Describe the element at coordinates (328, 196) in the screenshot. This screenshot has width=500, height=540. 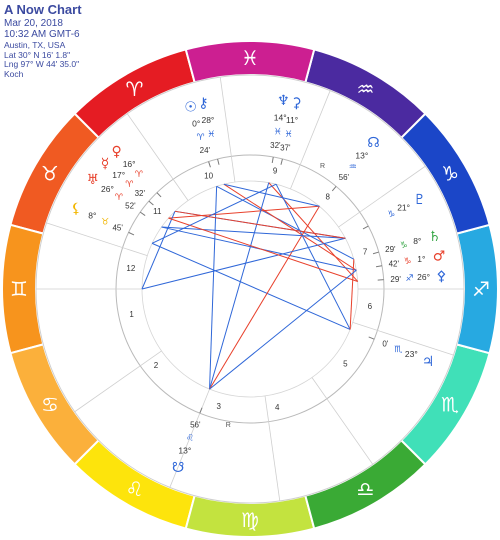
I see `house-number-8: 8` at that location.